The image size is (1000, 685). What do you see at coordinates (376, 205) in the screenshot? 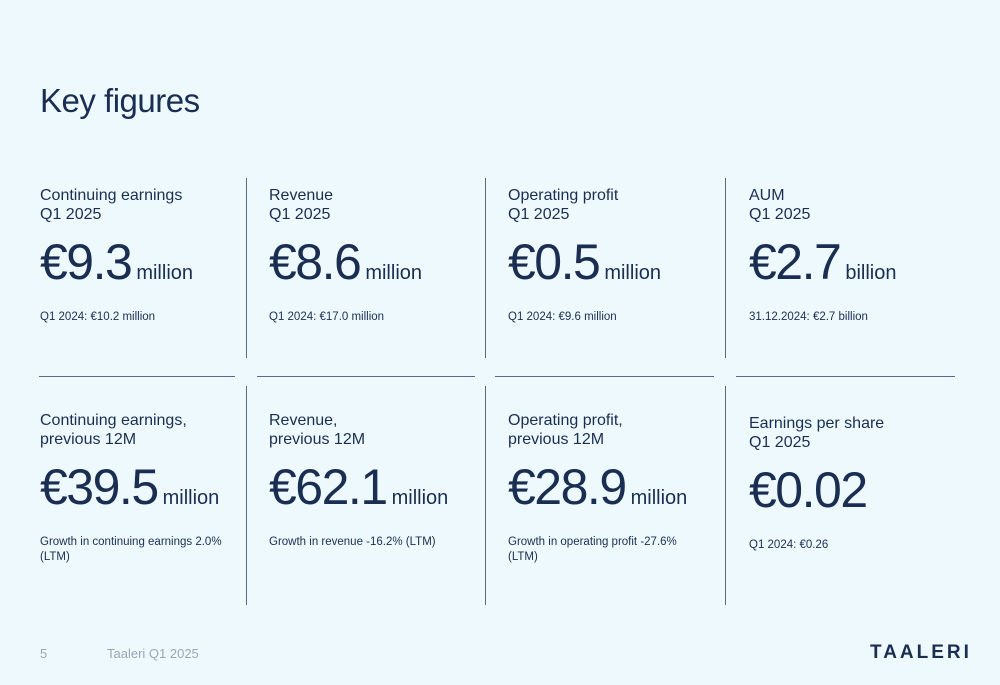
I see `card-label: Revenue Q1 2025` at bounding box center [376, 205].